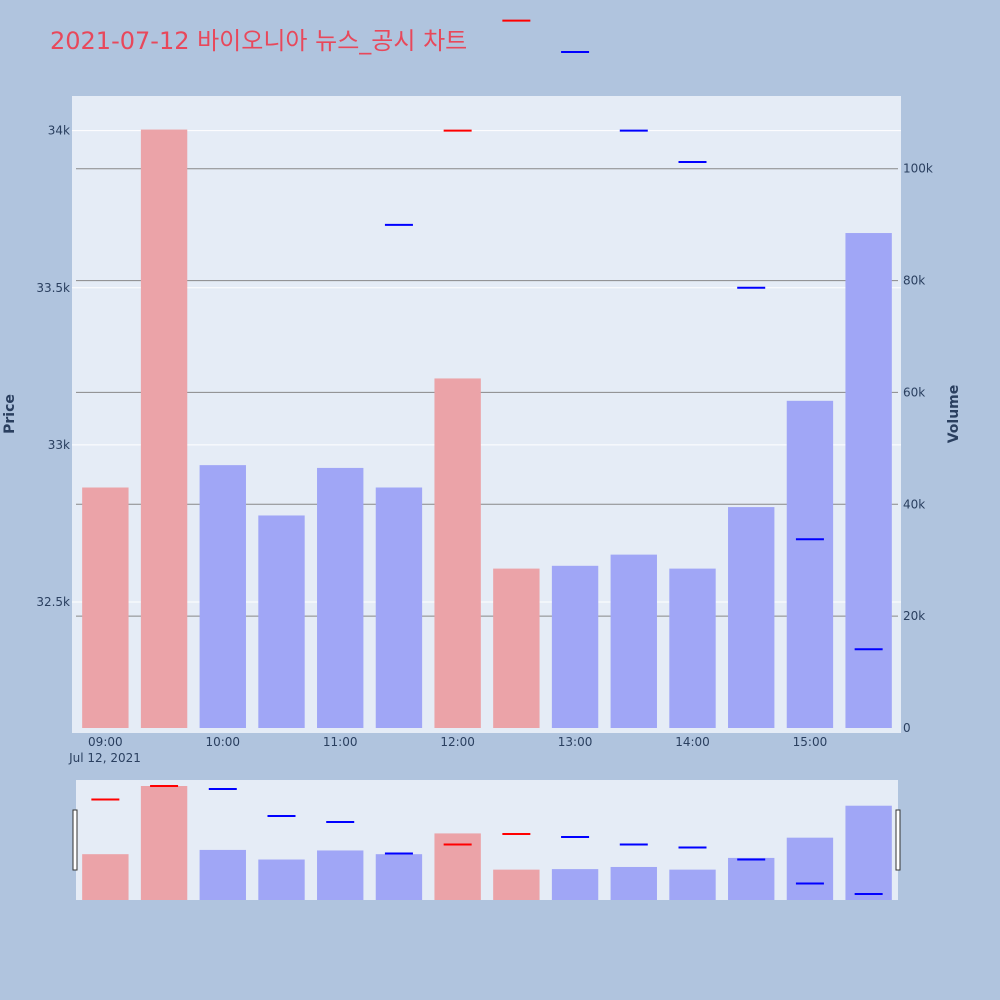 The height and width of the screenshot is (1000, 1000). What do you see at coordinates (487, 840) in the screenshot?
I see `range-slider` at bounding box center [487, 840].